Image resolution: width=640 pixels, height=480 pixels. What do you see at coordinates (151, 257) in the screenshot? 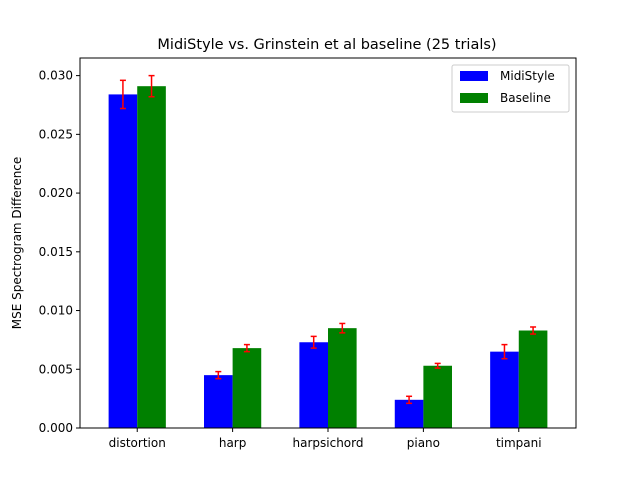
I see `bar-baseline-distortion` at bounding box center [151, 257].